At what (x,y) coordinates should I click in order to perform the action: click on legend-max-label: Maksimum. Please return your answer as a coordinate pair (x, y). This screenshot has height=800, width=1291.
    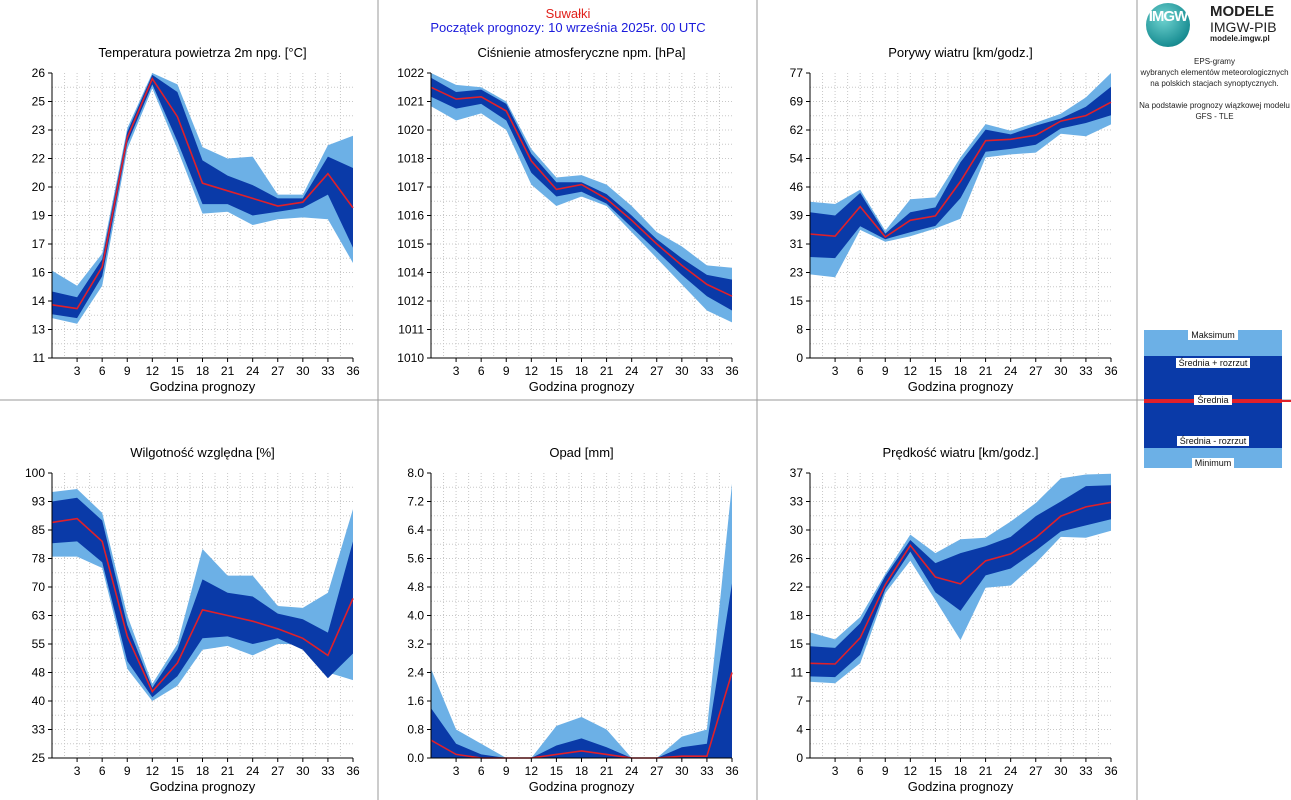
    Looking at the image, I should click on (1213, 335).